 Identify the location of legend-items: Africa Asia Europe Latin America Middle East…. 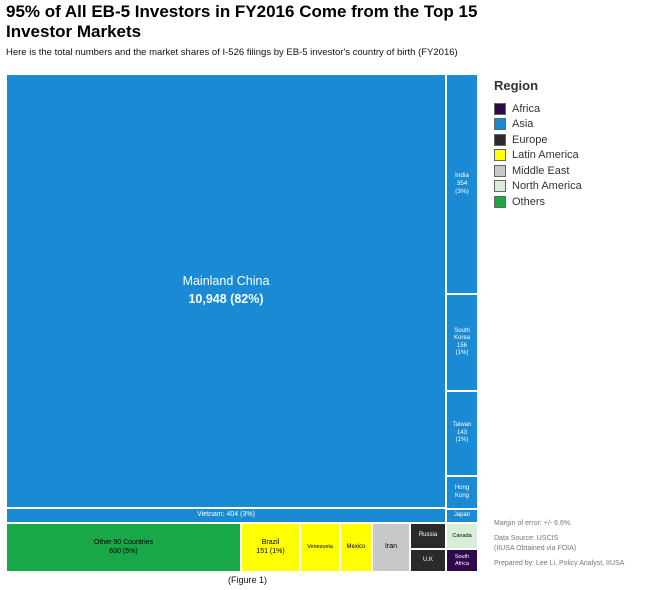
(538, 155).